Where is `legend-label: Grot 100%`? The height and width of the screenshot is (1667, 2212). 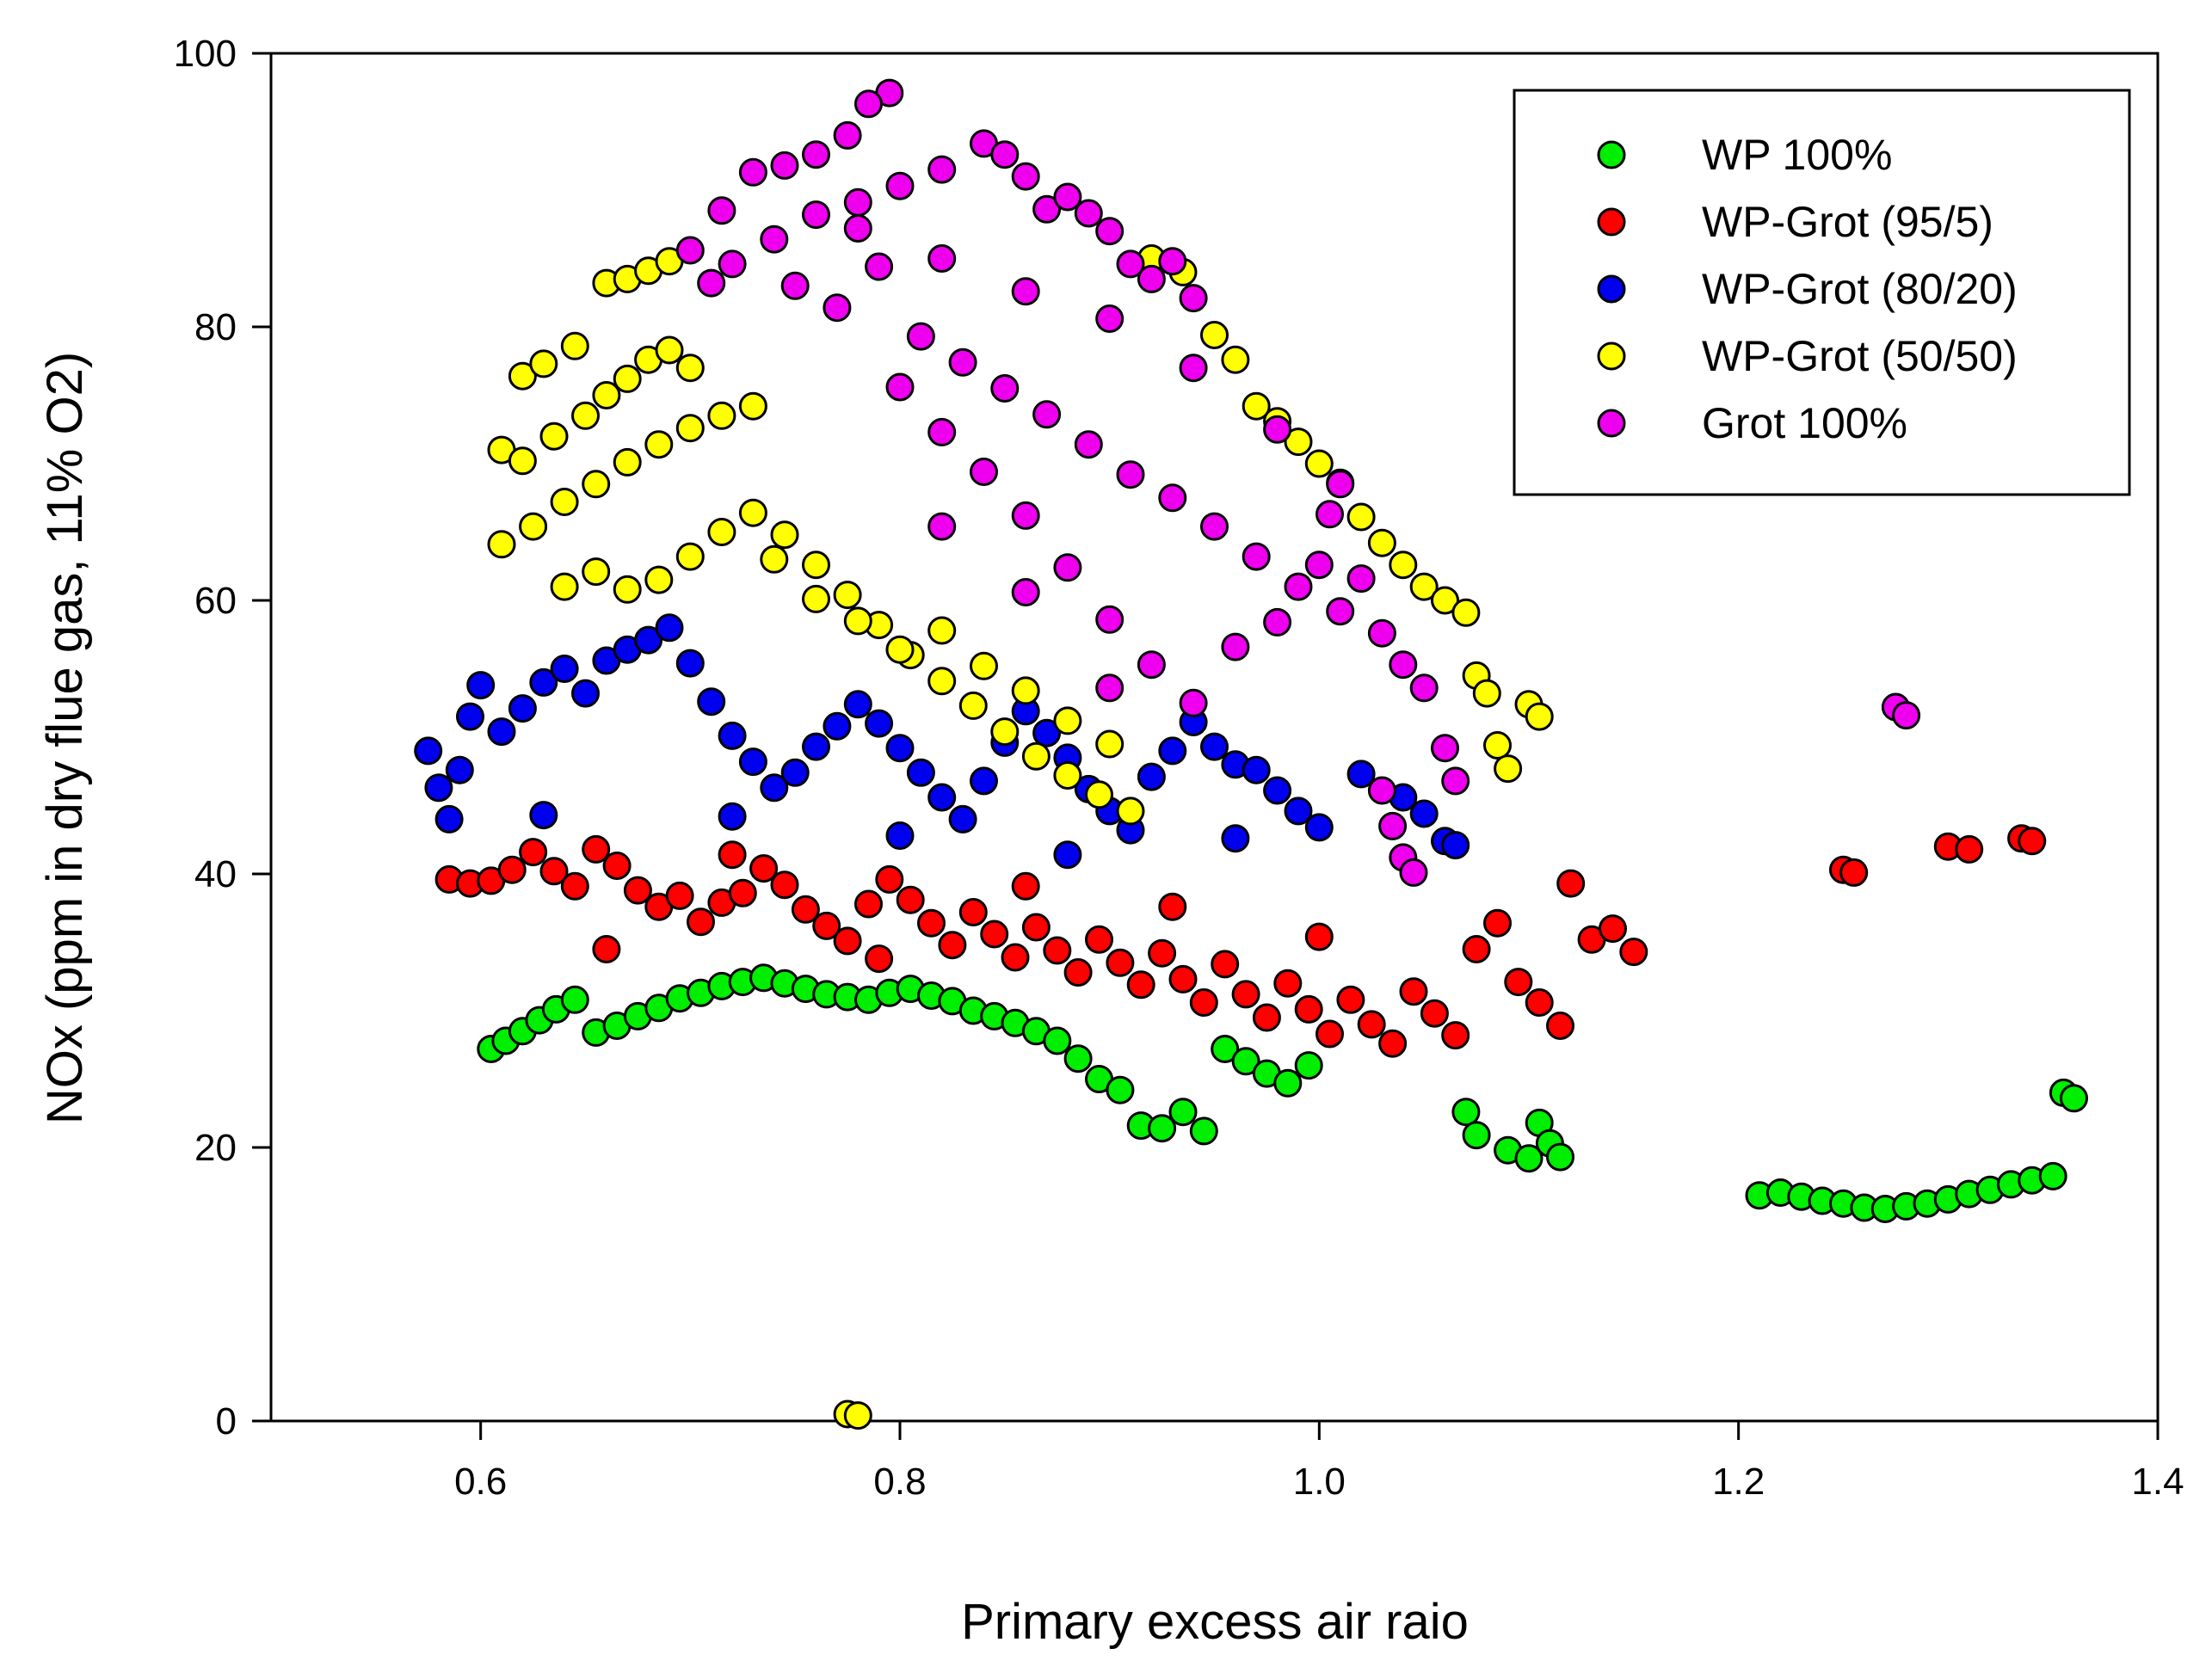
legend-label: Grot 100% is located at coordinates (1804, 423).